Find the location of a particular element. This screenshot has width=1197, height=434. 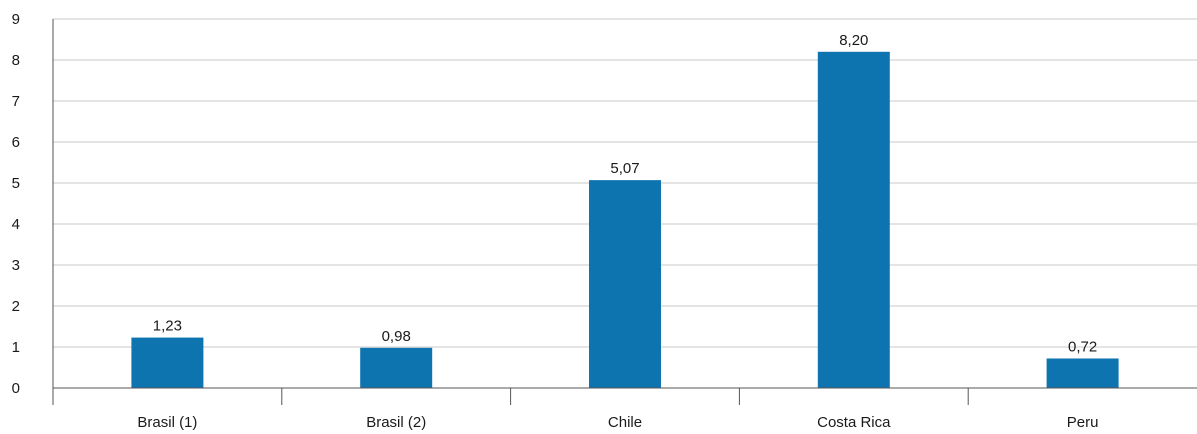

y-tick-label: 5 is located at coordinates (16, 183).